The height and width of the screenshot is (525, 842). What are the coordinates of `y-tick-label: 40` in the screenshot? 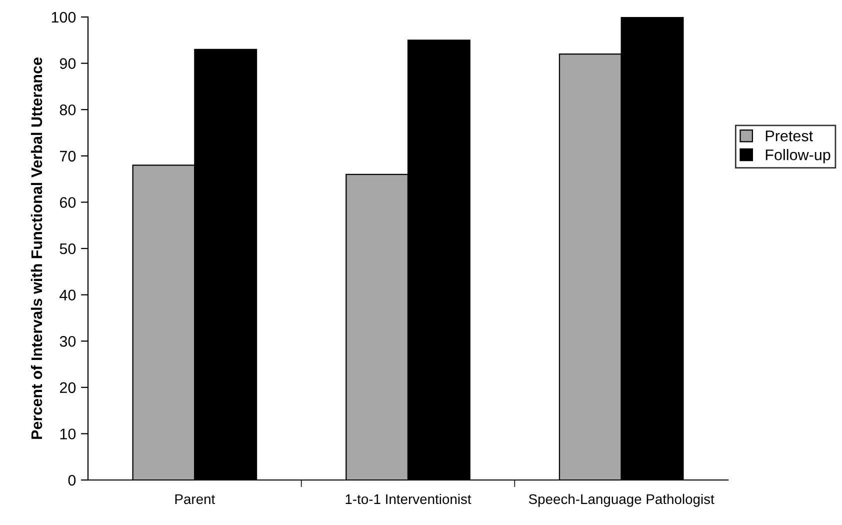 It's located at (68, 295).